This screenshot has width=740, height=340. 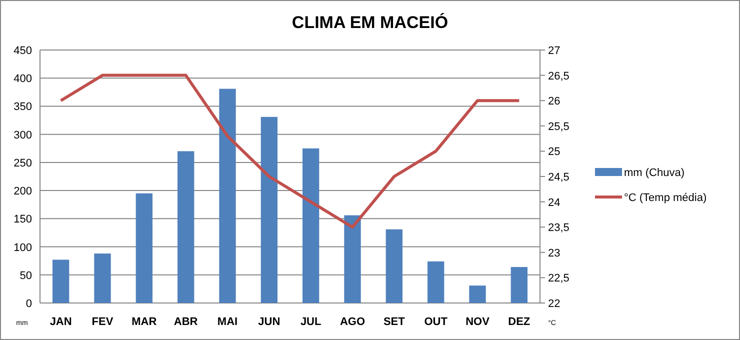 What do you see at coordinates (23, 51) in the screenshot?
I see `y-tick-label: 450` at bounding box center [23, 51].